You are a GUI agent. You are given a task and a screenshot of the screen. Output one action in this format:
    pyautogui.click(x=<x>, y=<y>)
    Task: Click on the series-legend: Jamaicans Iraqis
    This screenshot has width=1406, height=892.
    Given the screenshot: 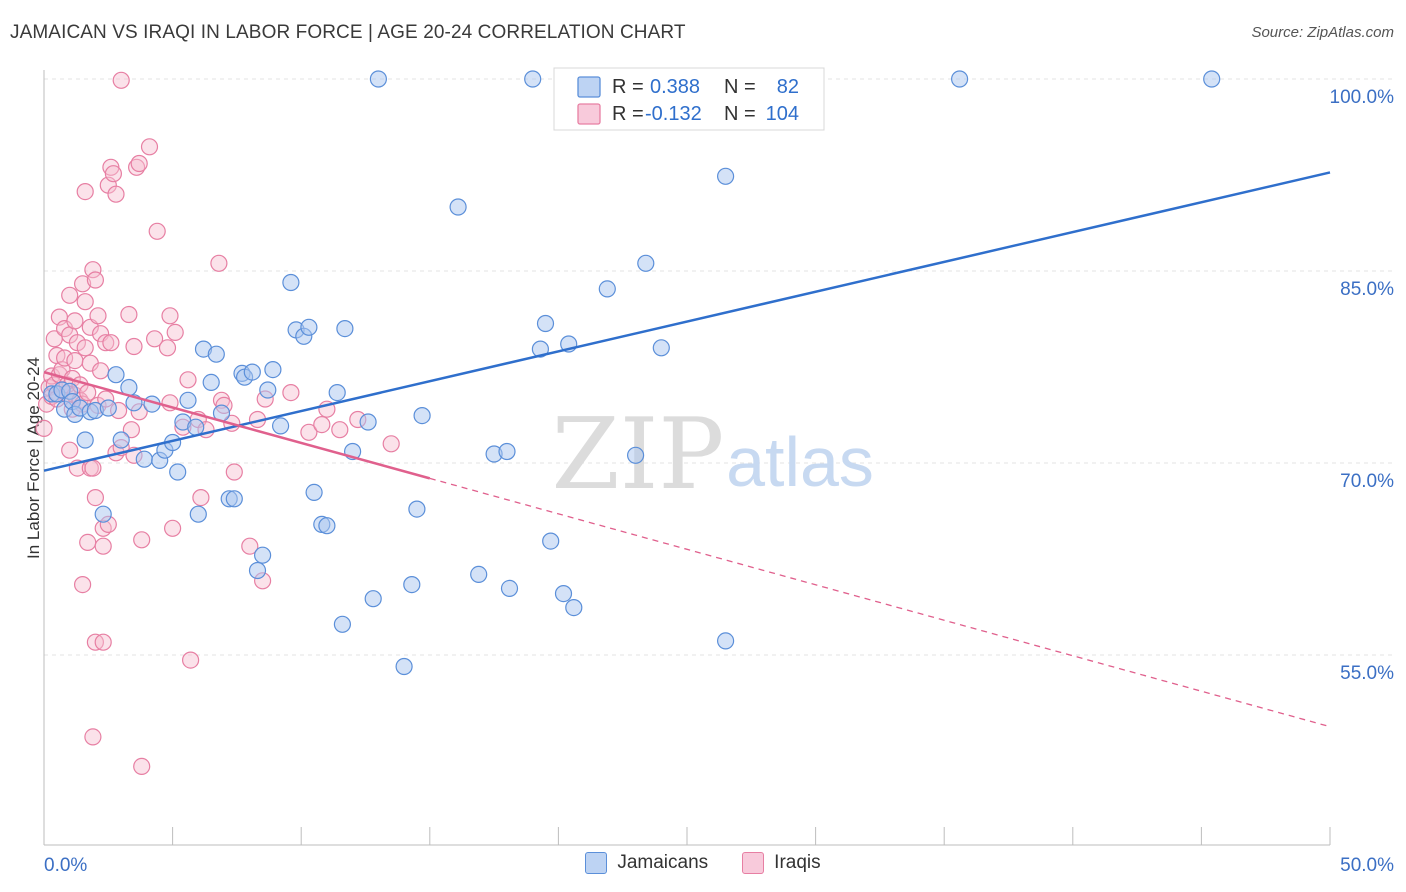 What is the action you would take?
    pyautogui.click(x=703, y=863)
    